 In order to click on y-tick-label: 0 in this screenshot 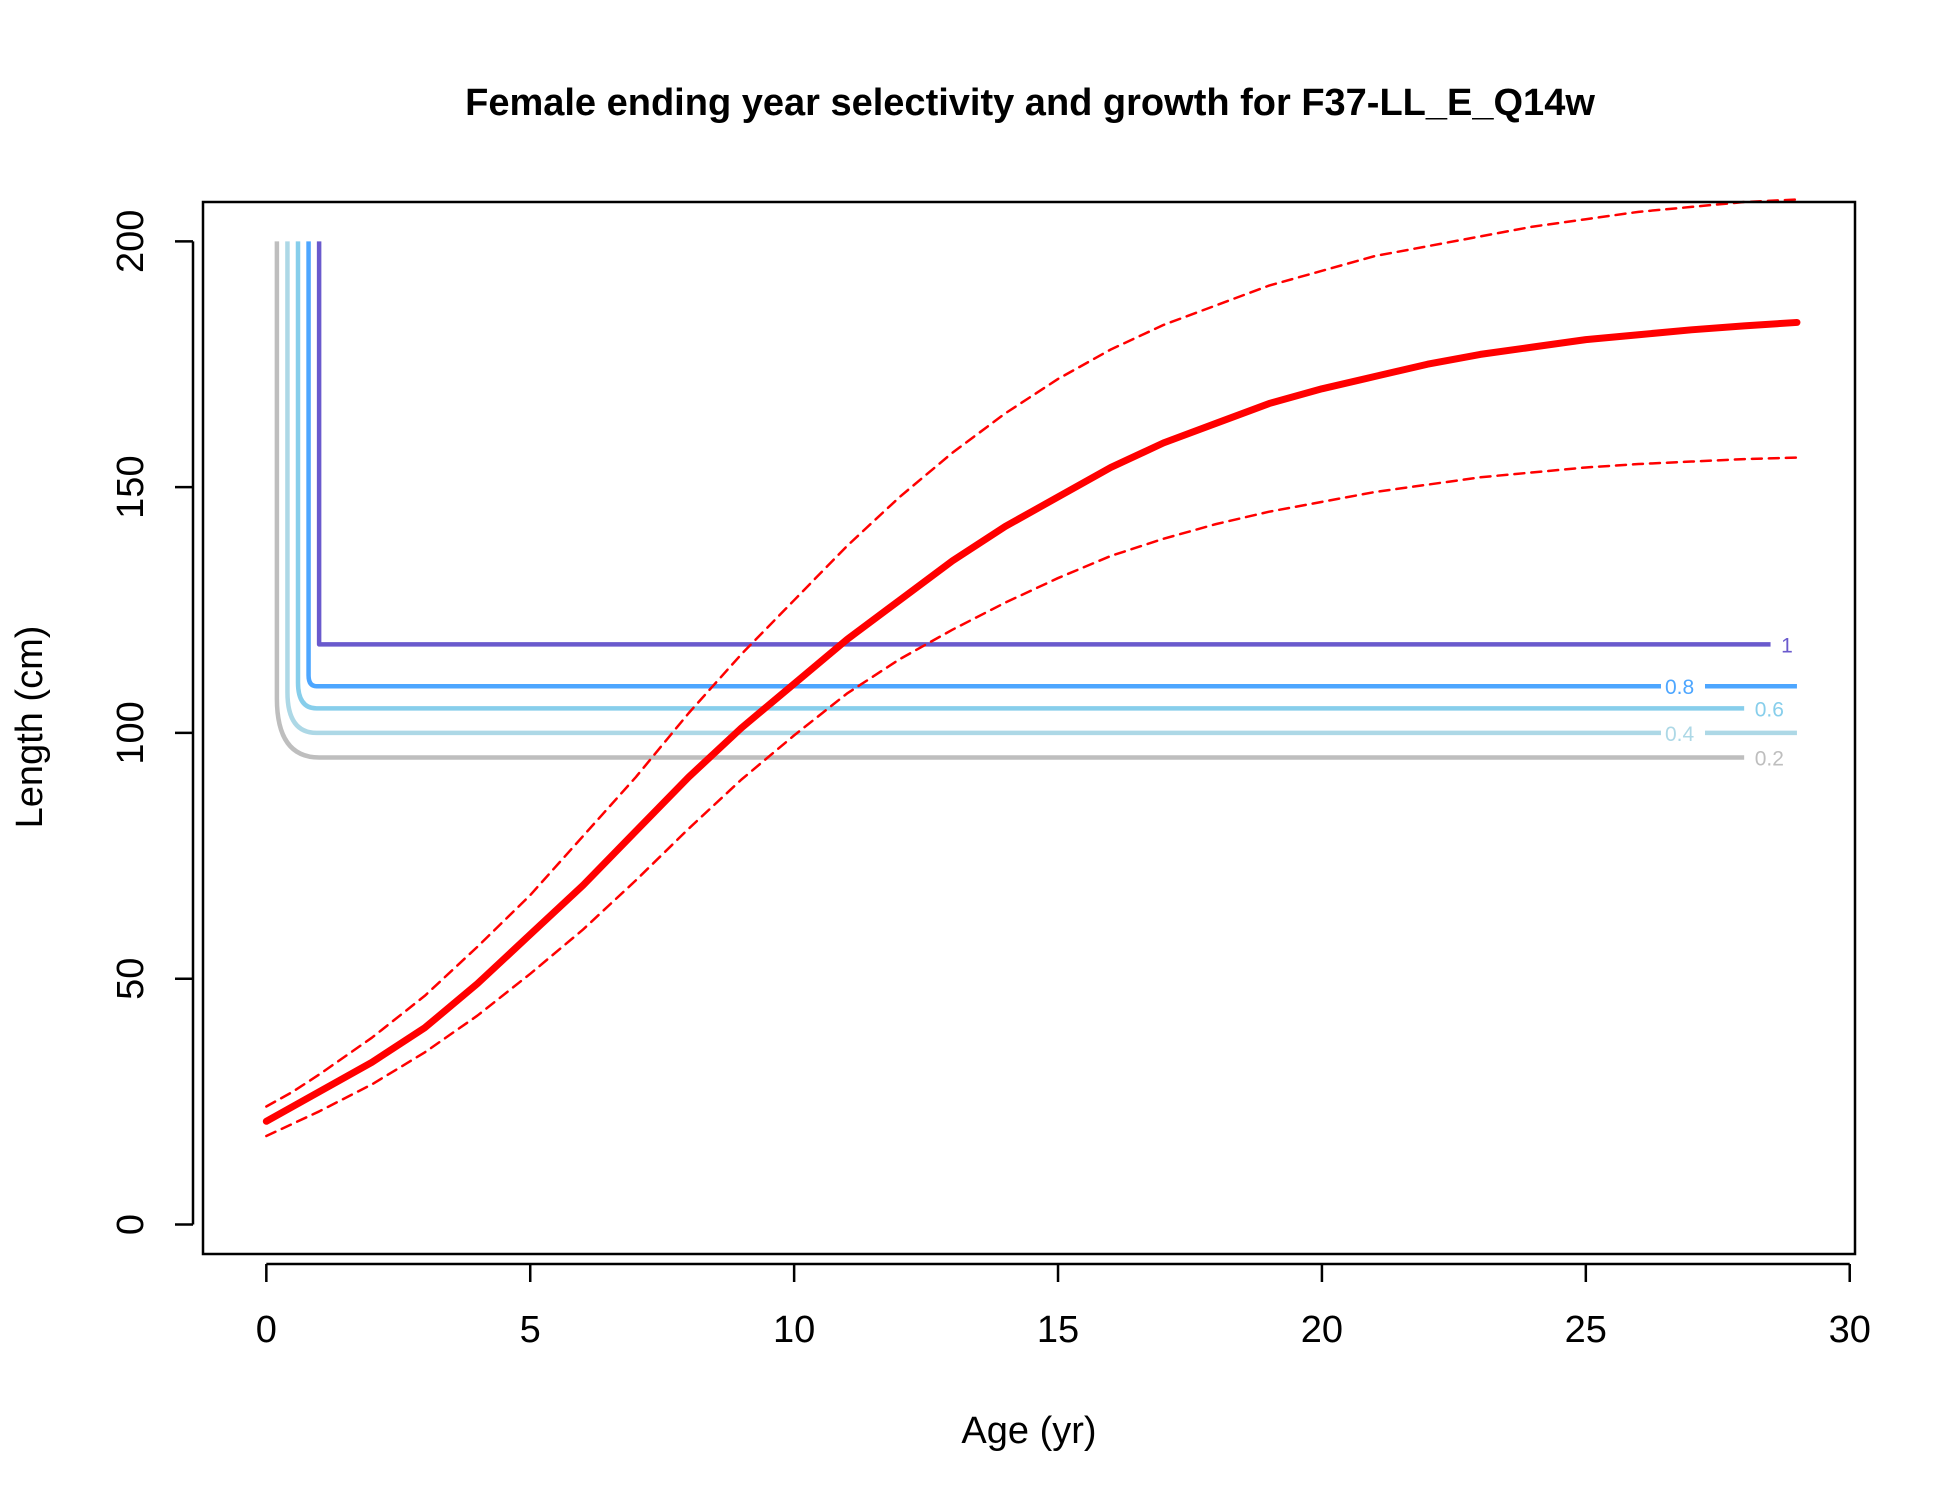, I will do `click(131, 1224)`.